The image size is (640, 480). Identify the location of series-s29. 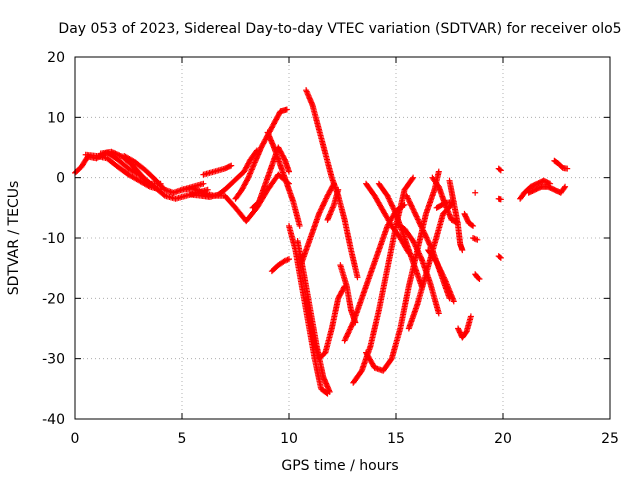
(445, 200).